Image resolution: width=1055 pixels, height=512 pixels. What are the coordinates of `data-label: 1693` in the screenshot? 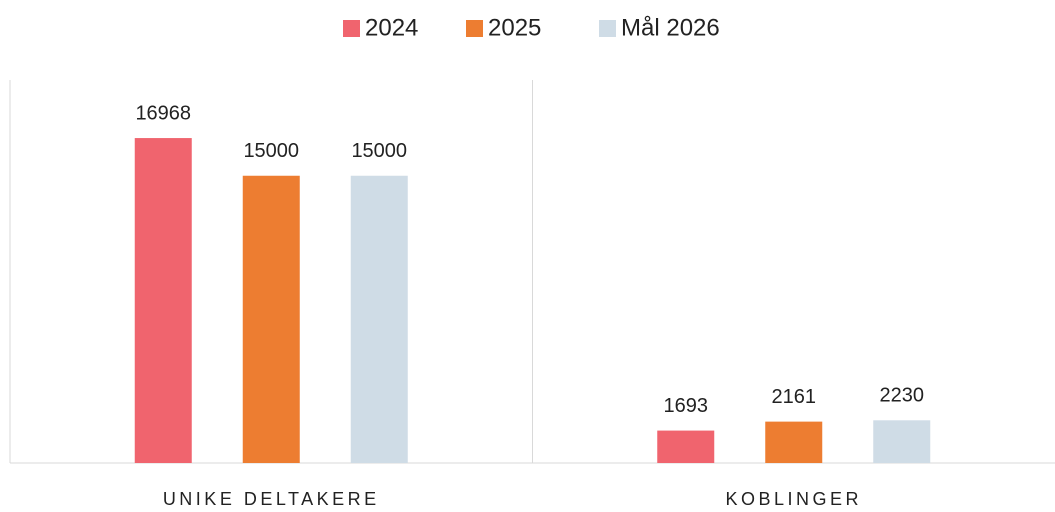 It's located at (686, 406).